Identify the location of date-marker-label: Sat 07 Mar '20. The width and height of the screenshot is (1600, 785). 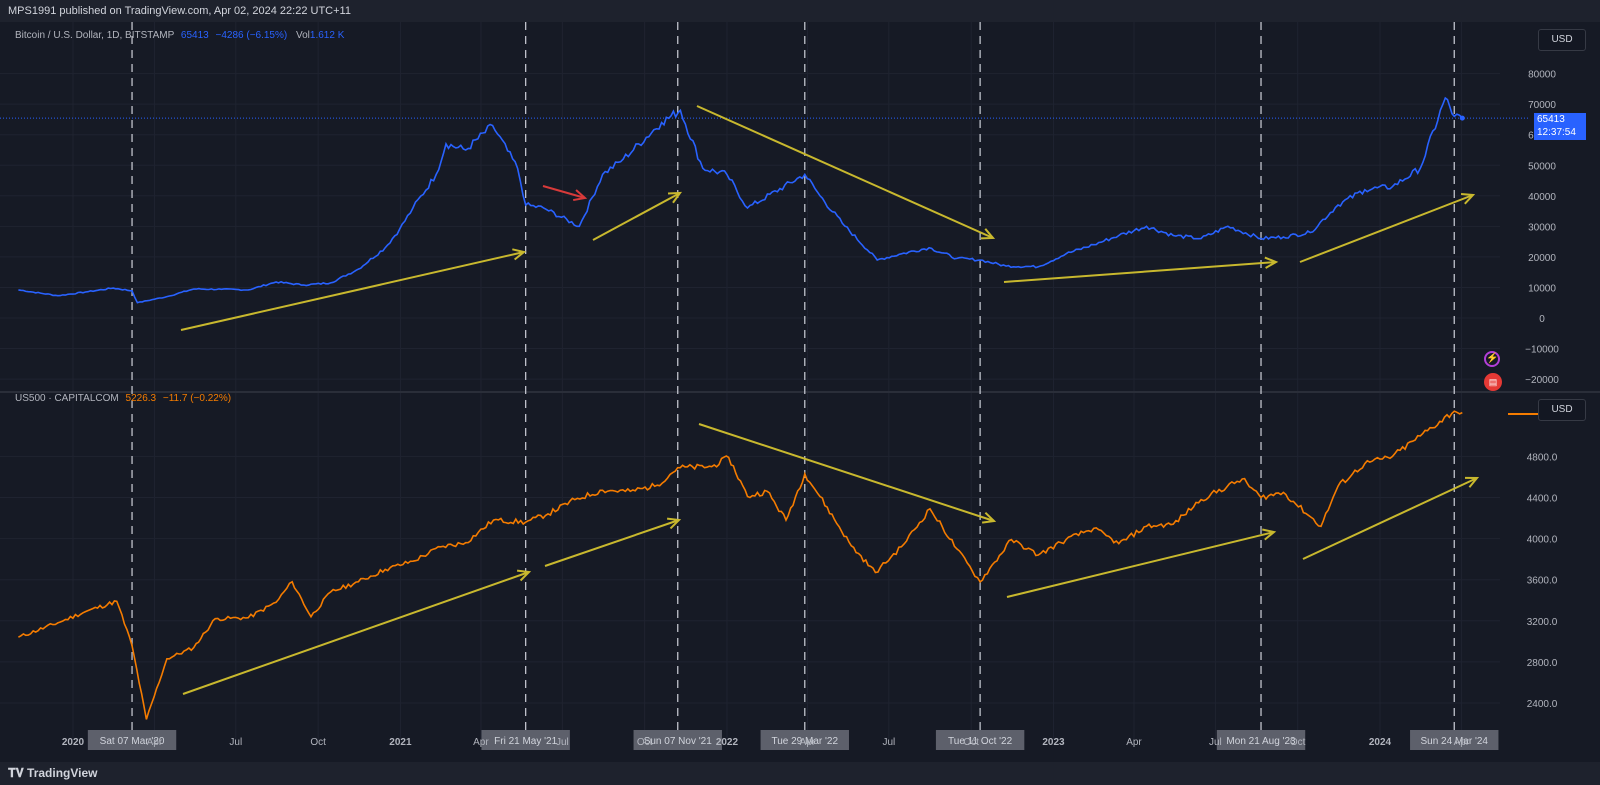
(132, 741).